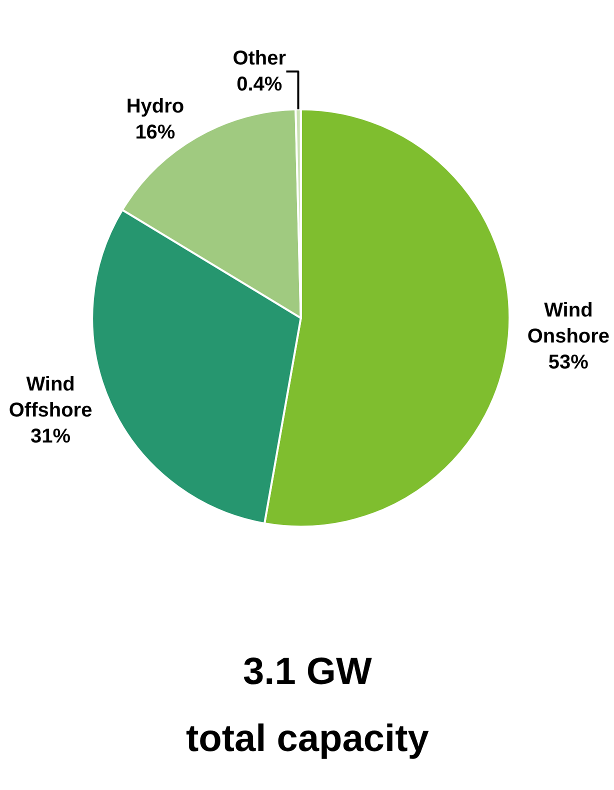 The width and height of the screenshot is (614, 790). What do you see at coordinates (307, 672) in the screenshot?
I see `text: 3.1 GW` at bounding box center [307, 672].